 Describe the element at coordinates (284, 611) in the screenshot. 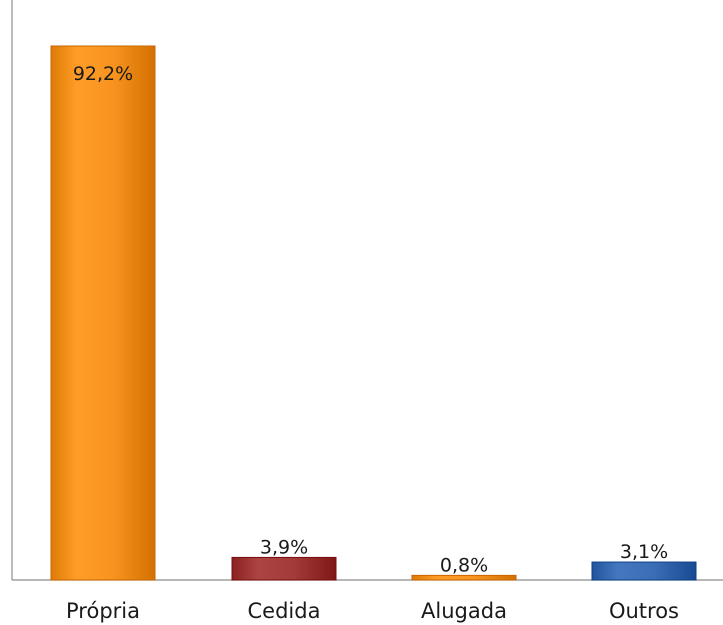

I see `category-label: Cedida` at that location.